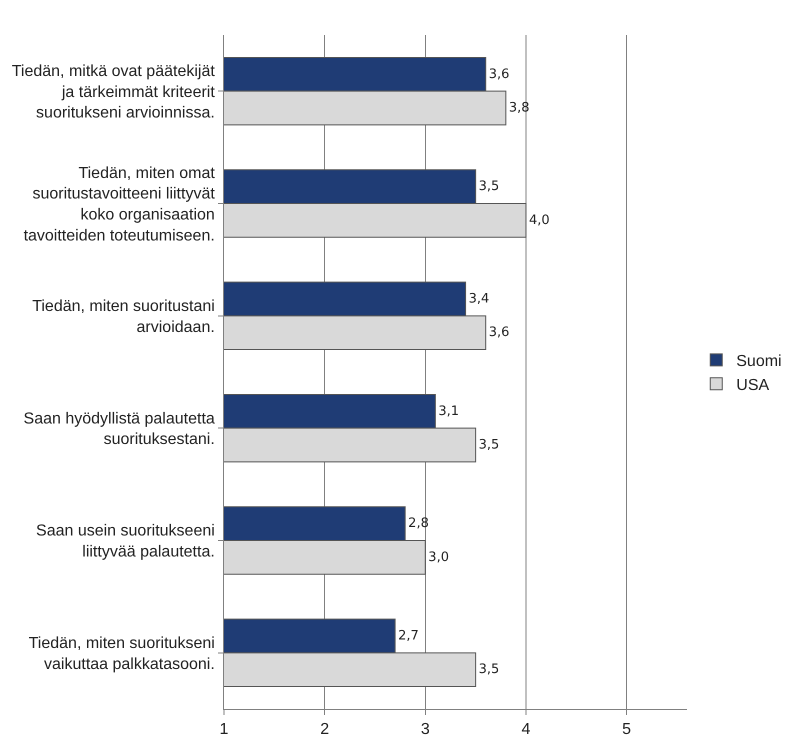 This screenshot has height=754, width=807. Describe the element at coordinates (759, 361) in the screenshot. I see `legend-label: Suomi` at that location.